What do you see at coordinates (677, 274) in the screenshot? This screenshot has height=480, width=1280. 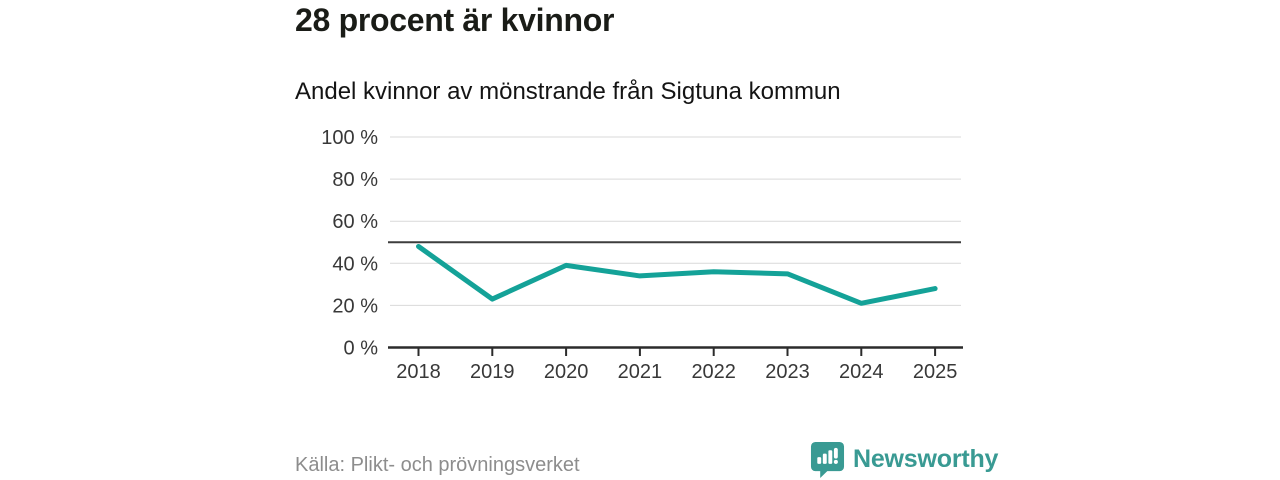 I see `data-line` at bounding box center [677, 274].